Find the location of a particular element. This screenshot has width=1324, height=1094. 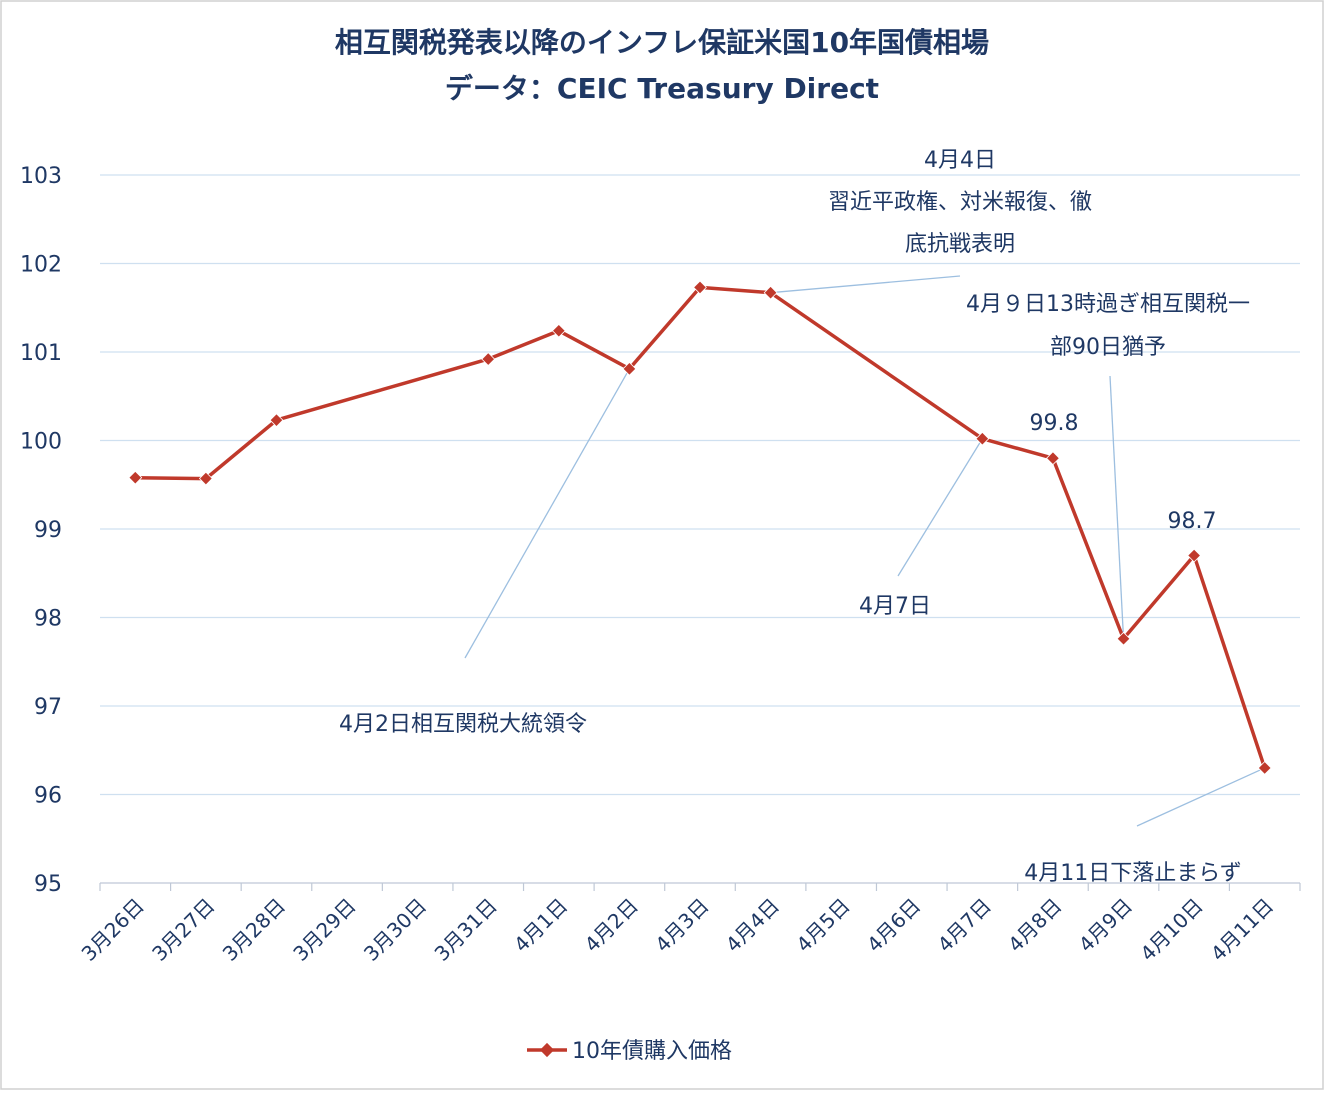

y-tick-label: 98 is located at coordinates (48, 619).